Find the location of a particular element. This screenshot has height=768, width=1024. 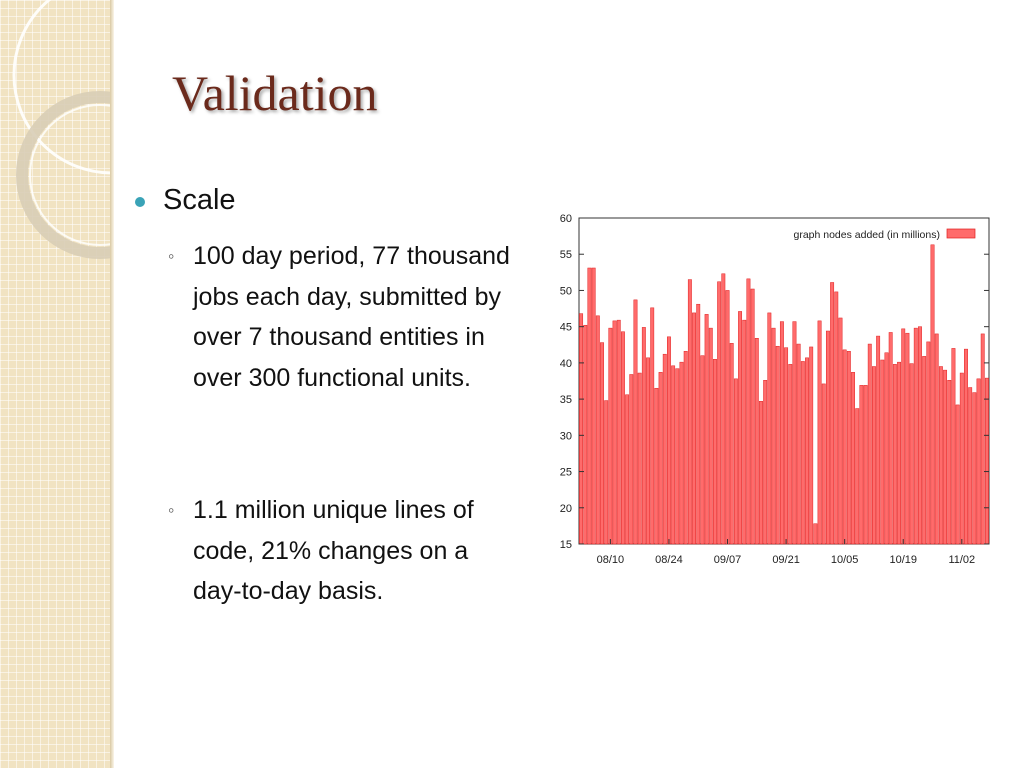

x-tick-label: 09/21 is located at coordinates (786, 560).